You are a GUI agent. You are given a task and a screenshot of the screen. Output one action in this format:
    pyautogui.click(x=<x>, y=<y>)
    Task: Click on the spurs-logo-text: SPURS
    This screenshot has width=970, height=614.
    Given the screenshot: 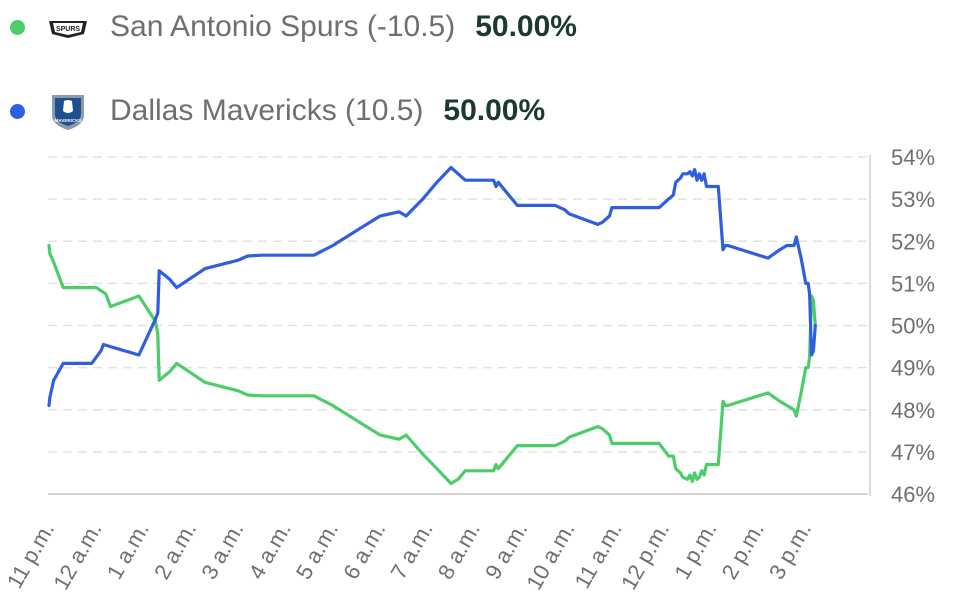 What is the action you would take?
    pyautogui.click(x=68, y=29)
    